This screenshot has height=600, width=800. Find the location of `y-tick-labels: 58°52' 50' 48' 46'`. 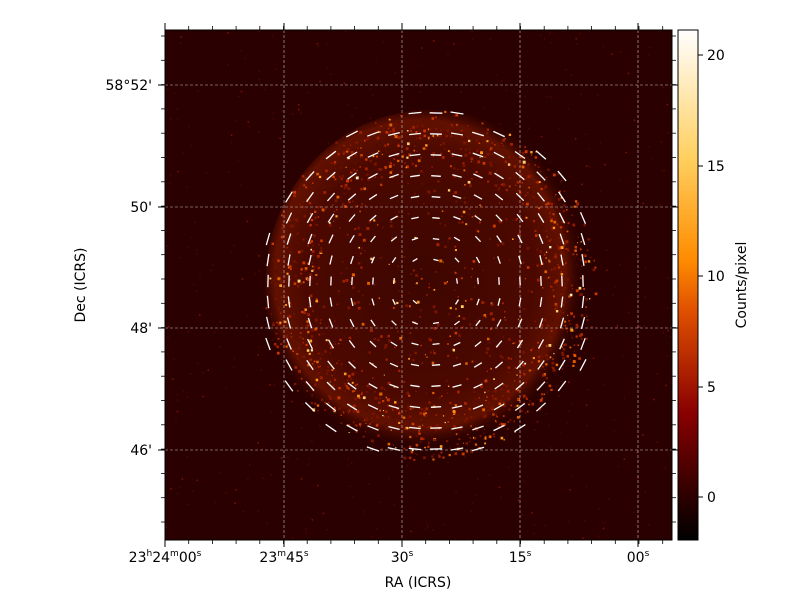

y-tick-labels: 58°52' 50' 48' 46' is located at coordinates (129, 268).